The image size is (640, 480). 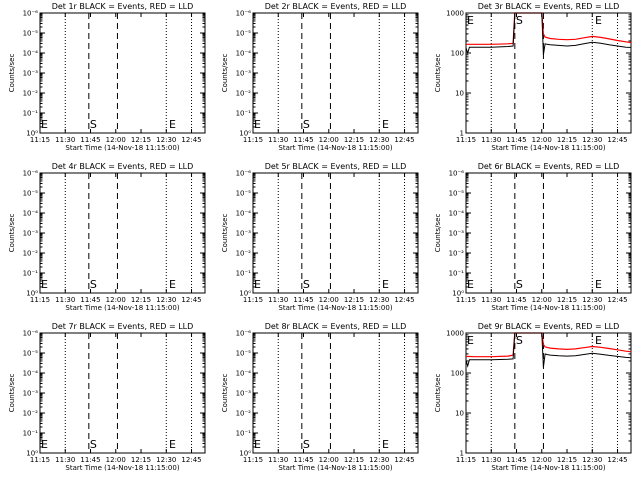 I want to click on series-lld-line, so click(x=548, y=345).